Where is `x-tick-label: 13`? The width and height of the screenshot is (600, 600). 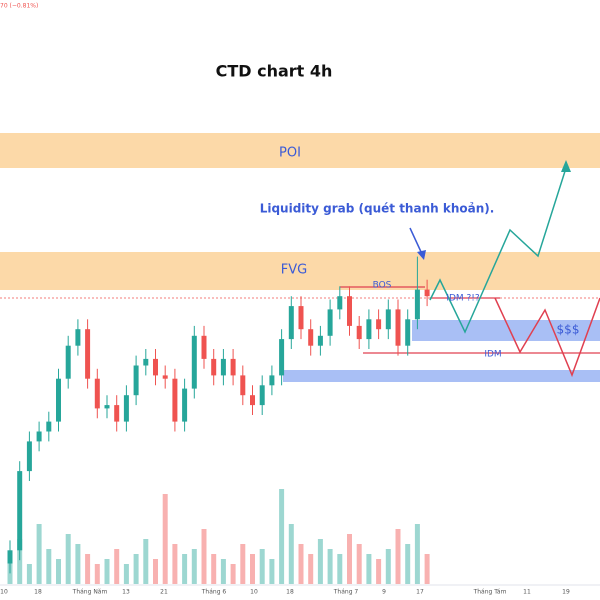 x-tick-label: 13 is located at coordinates (126, 592).